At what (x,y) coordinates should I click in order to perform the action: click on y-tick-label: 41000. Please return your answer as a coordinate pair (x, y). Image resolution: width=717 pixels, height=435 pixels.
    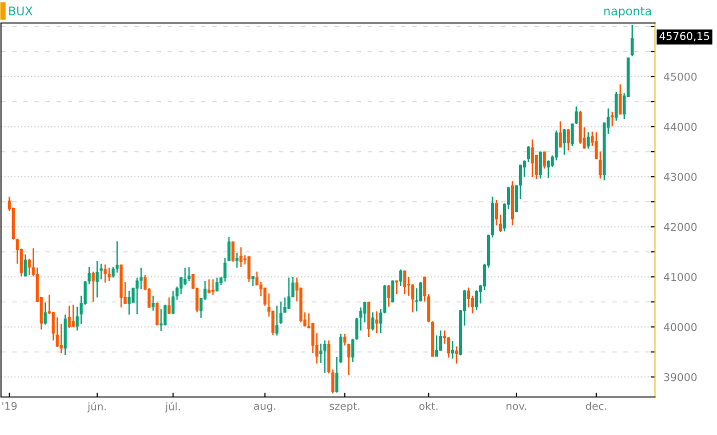
    Looking at the image, I should click on (680, 277).